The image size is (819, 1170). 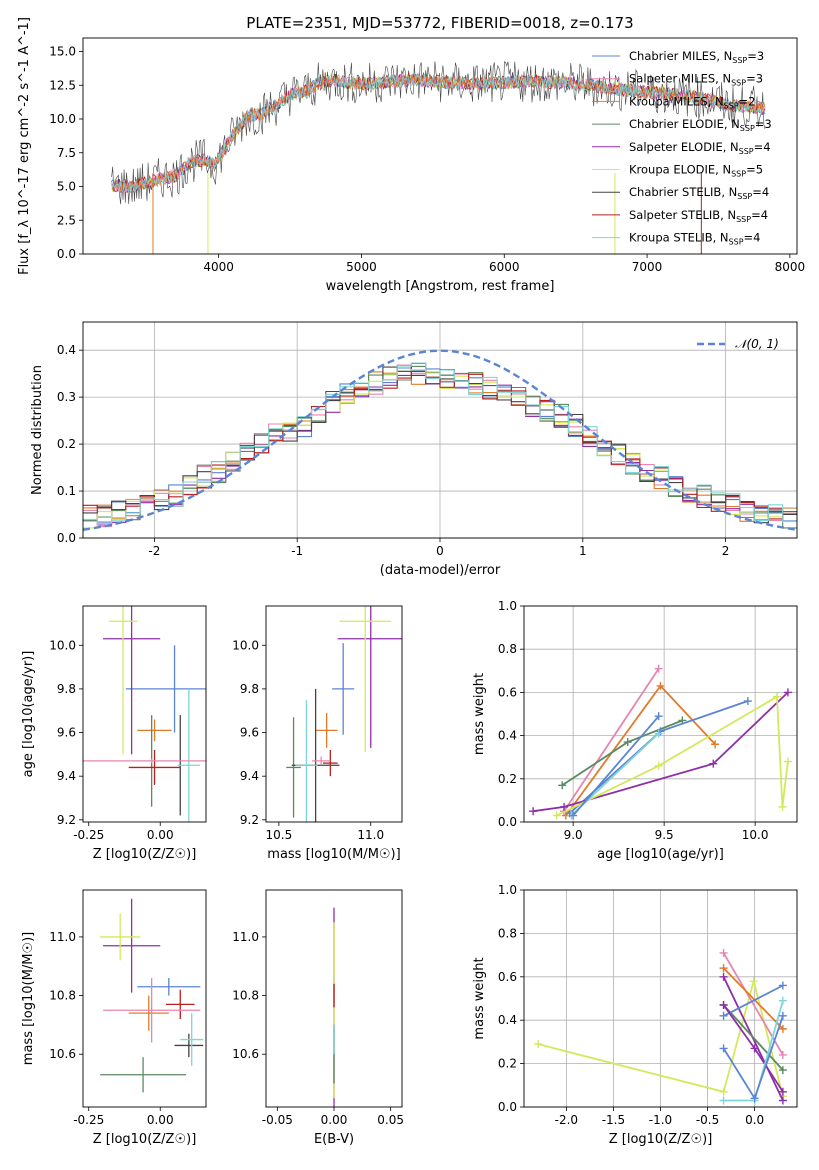 I want to click on y-tick-label: 10.6, so click(x=245, y=1054).